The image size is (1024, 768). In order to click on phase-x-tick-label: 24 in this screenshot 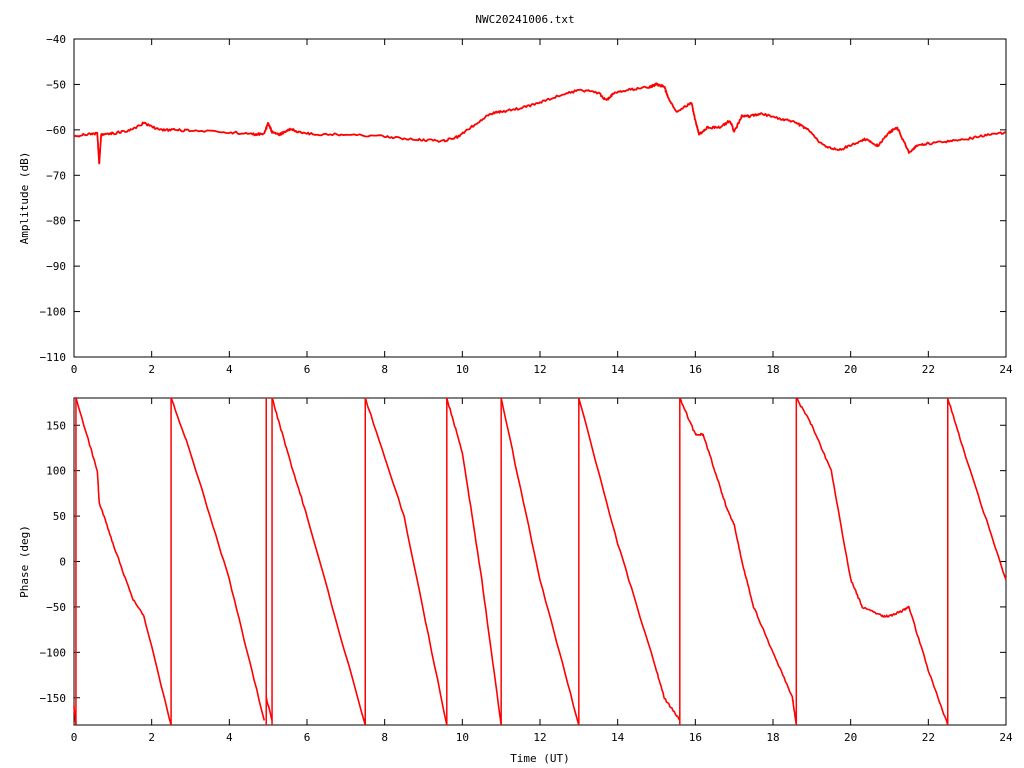, I will do `click(1006, 737)`.